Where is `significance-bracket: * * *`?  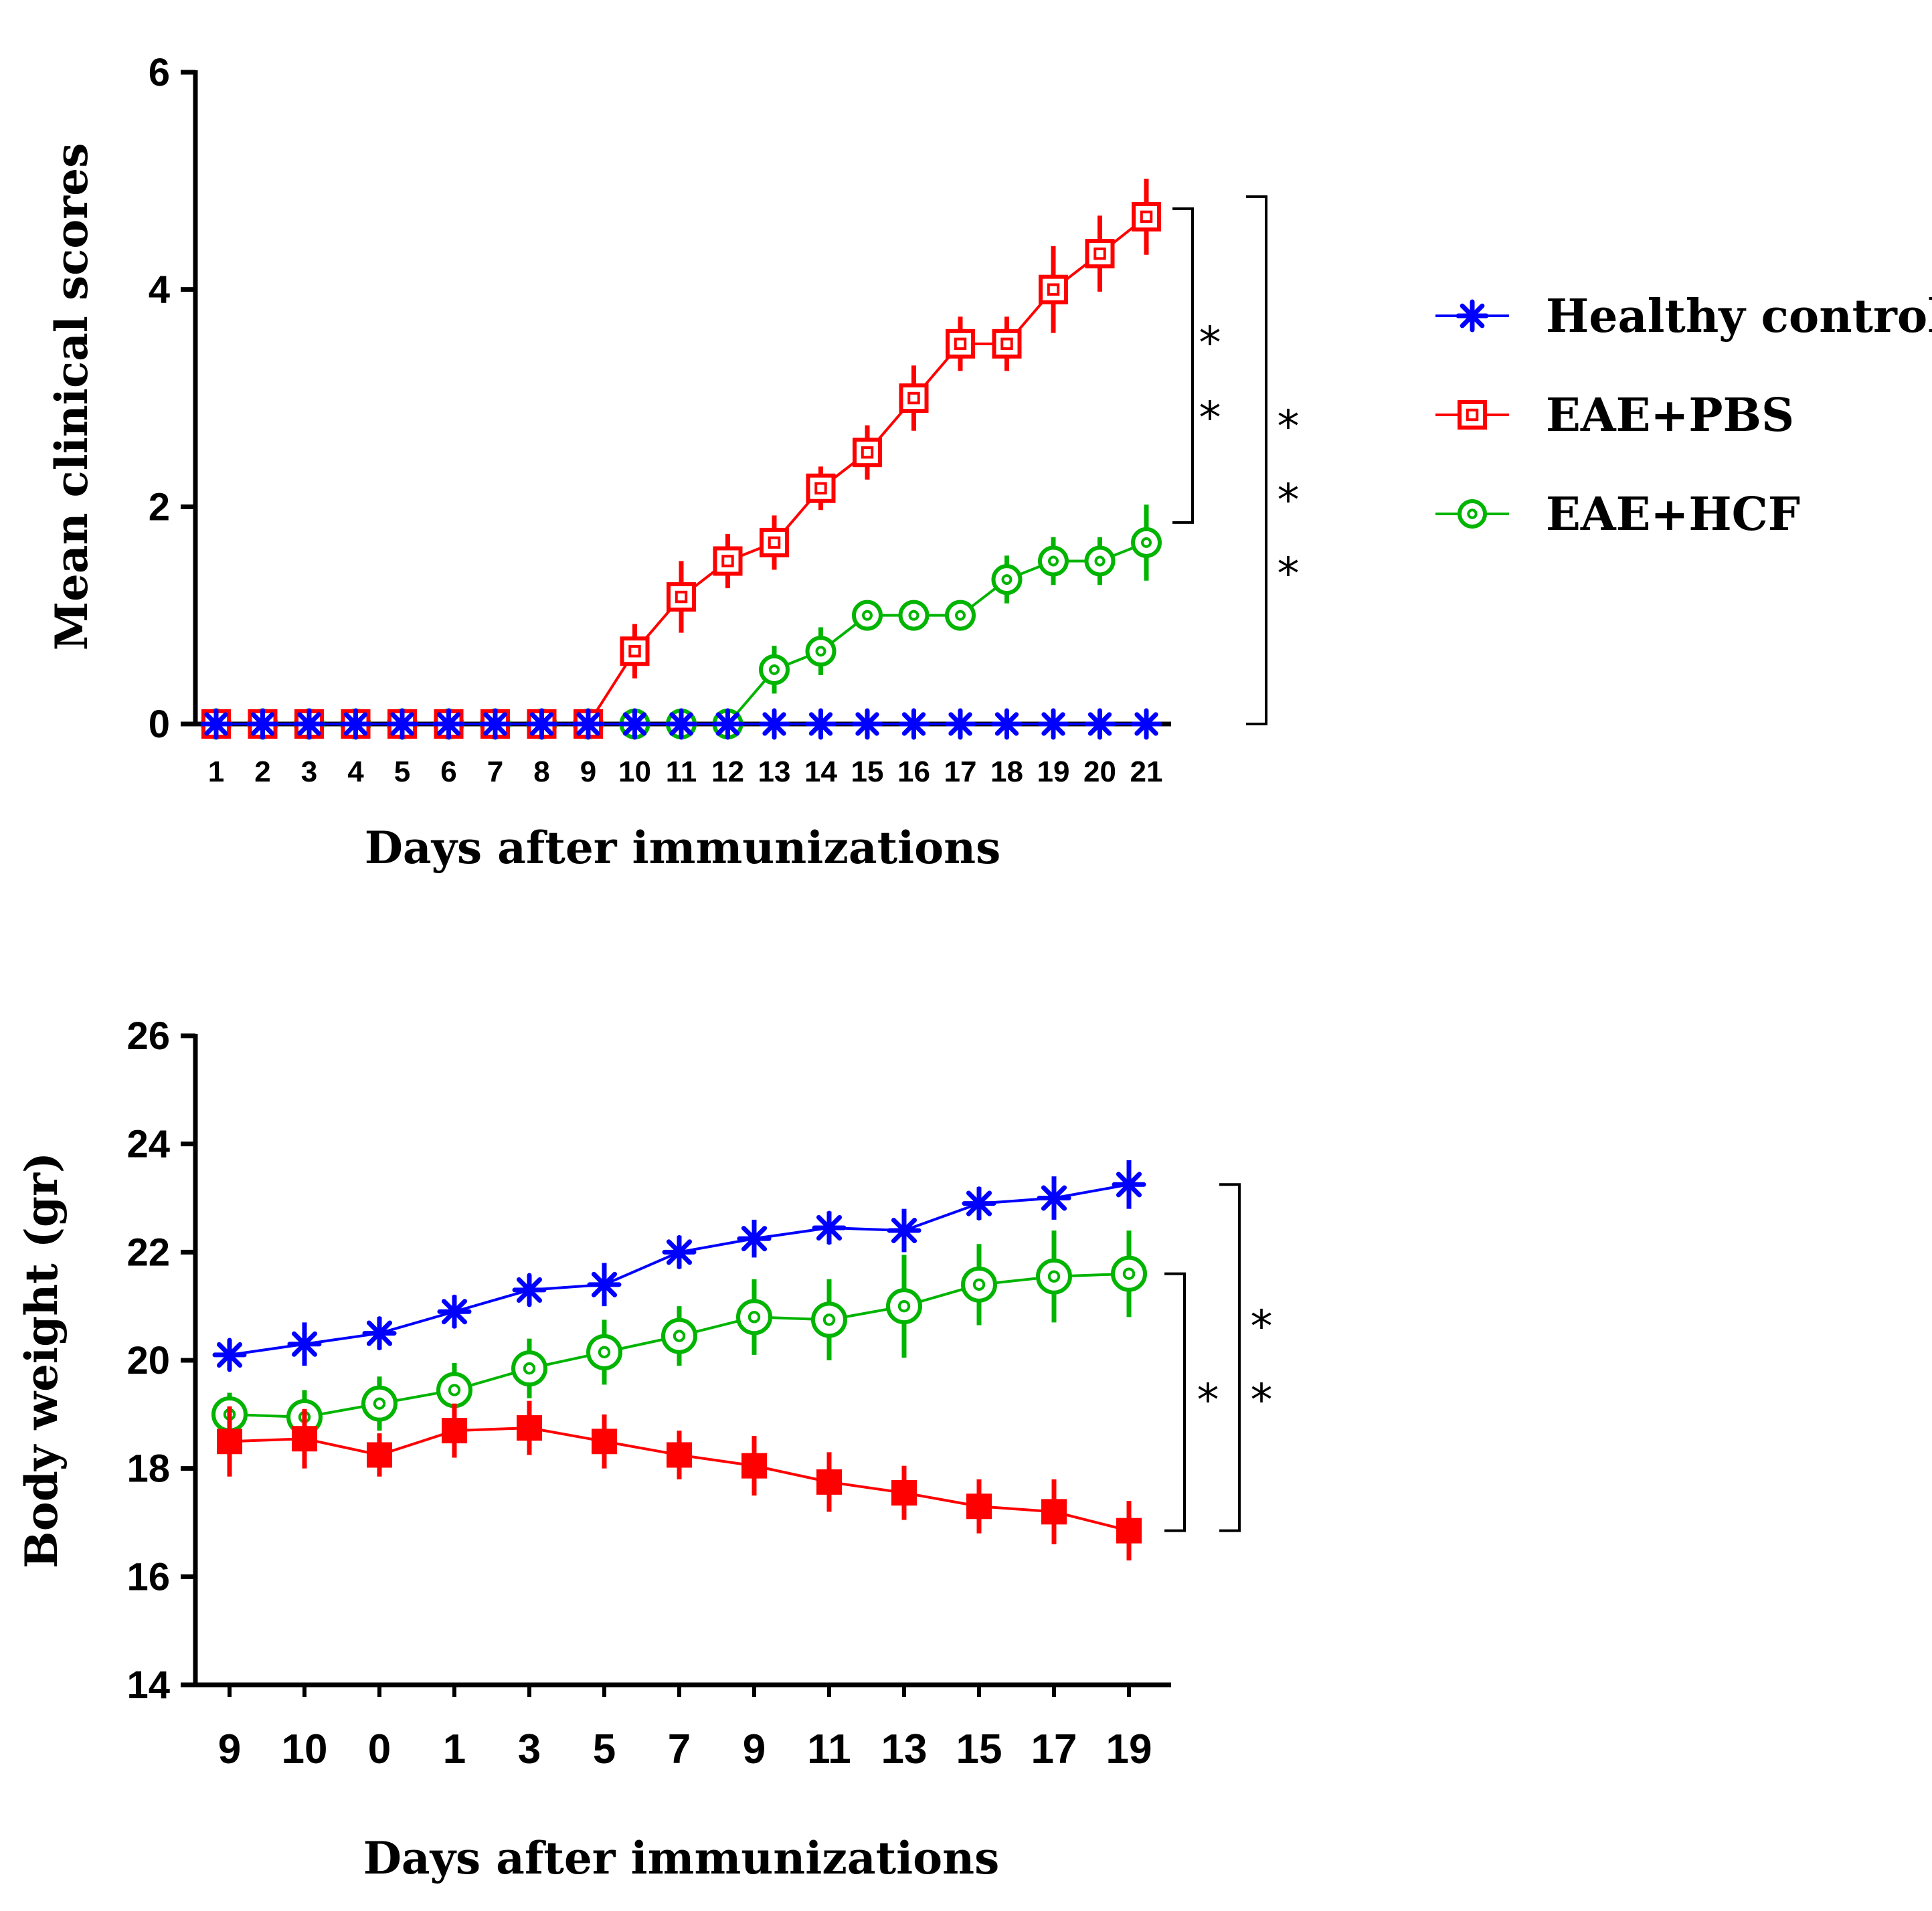
significance-bracket: * * * is located at coordinates (1273, 460).